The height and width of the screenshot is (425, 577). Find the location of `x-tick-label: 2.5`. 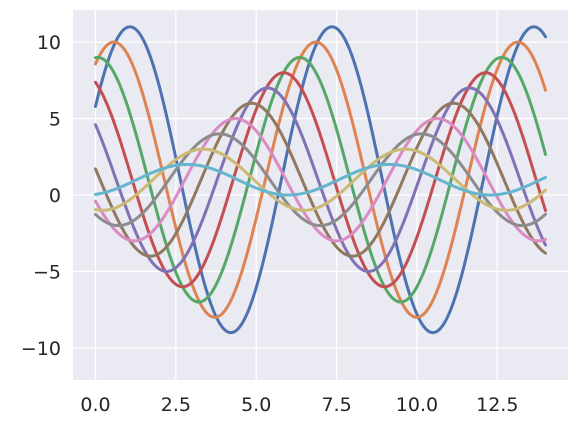

x-tick-label: 2.5 is located at coordinates (176, 405).